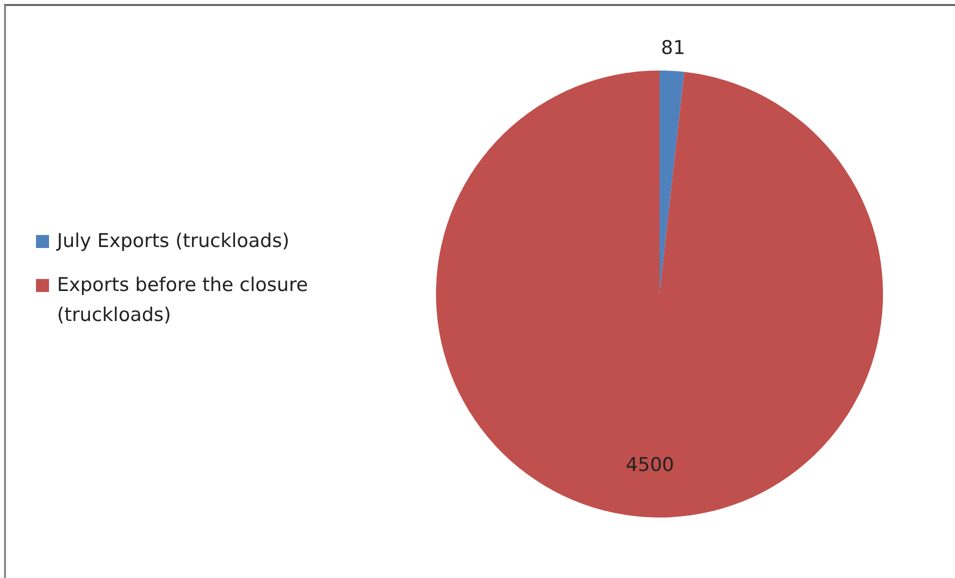 The image size is (955, 578). What do you see at coordinates (173, 241) in the screenshot?
I see `legend-label: July Exports (truckloads)` at bounding box center [173, 241].